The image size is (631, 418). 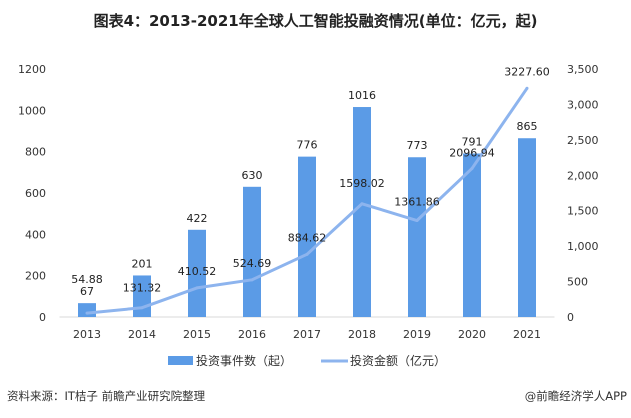 I want to click on line-data-label: 131.32, so click(x=142, y=288).